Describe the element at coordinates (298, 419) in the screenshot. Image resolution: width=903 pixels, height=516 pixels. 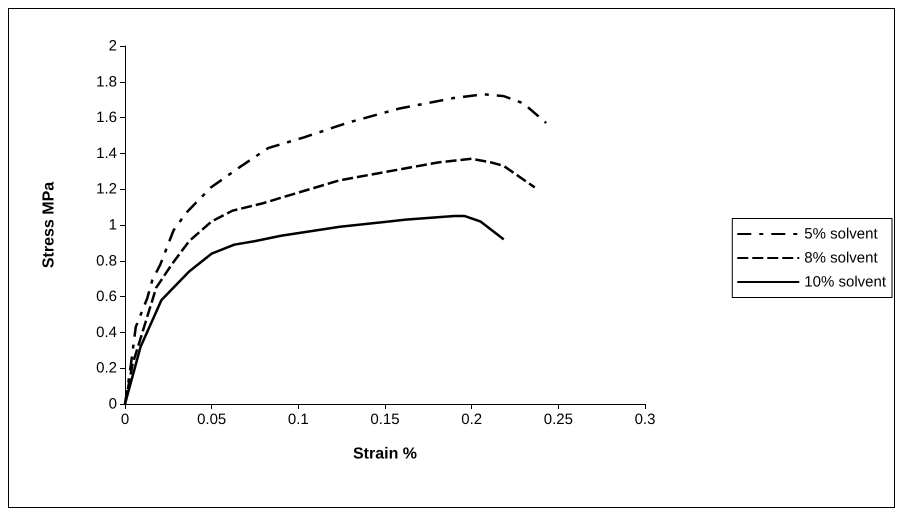
I see `x-tick-label: 0.1` at that location.